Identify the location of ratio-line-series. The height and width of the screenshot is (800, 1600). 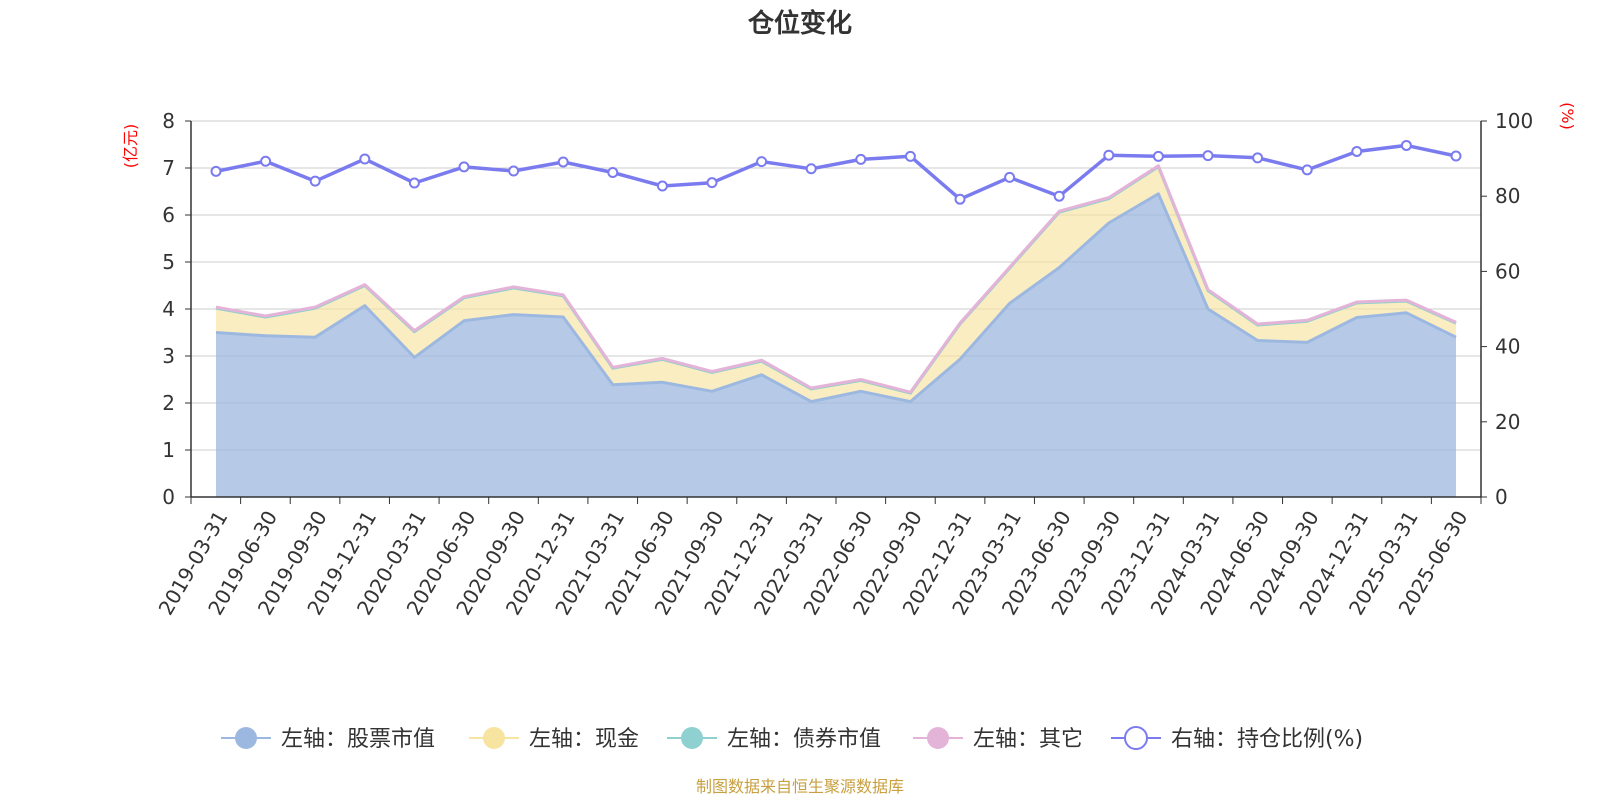
(836, 172).